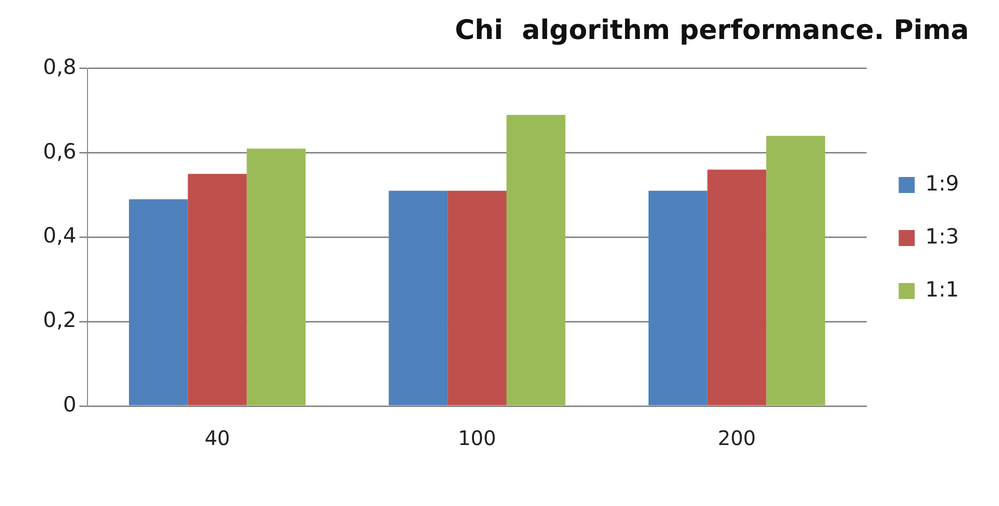  What do you see at coordinates (942, 183) in the screenshot?
I see `legend-label: 1:9` at bounding box center [942, 183].